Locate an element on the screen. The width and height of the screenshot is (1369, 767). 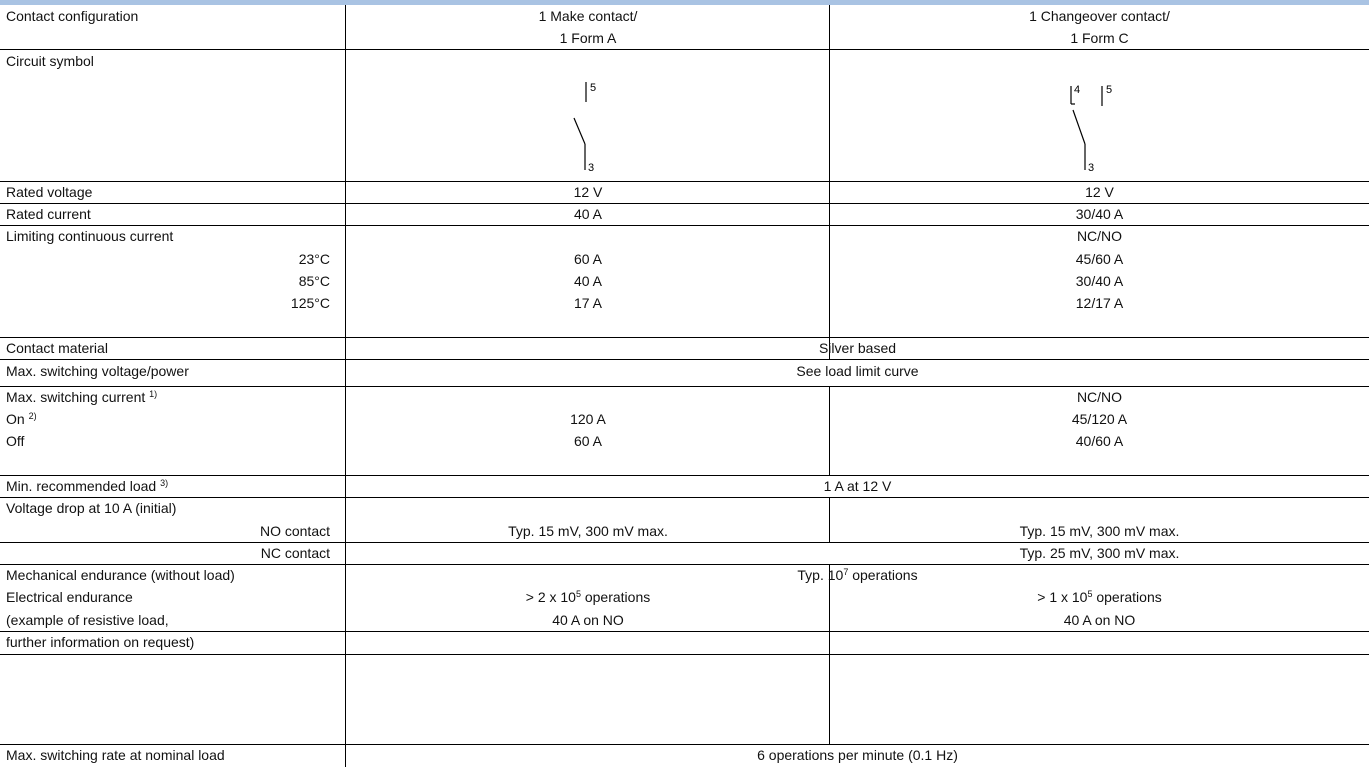
make-elec-prefix: > 2 x 10 is located at coordinates (550, 597).